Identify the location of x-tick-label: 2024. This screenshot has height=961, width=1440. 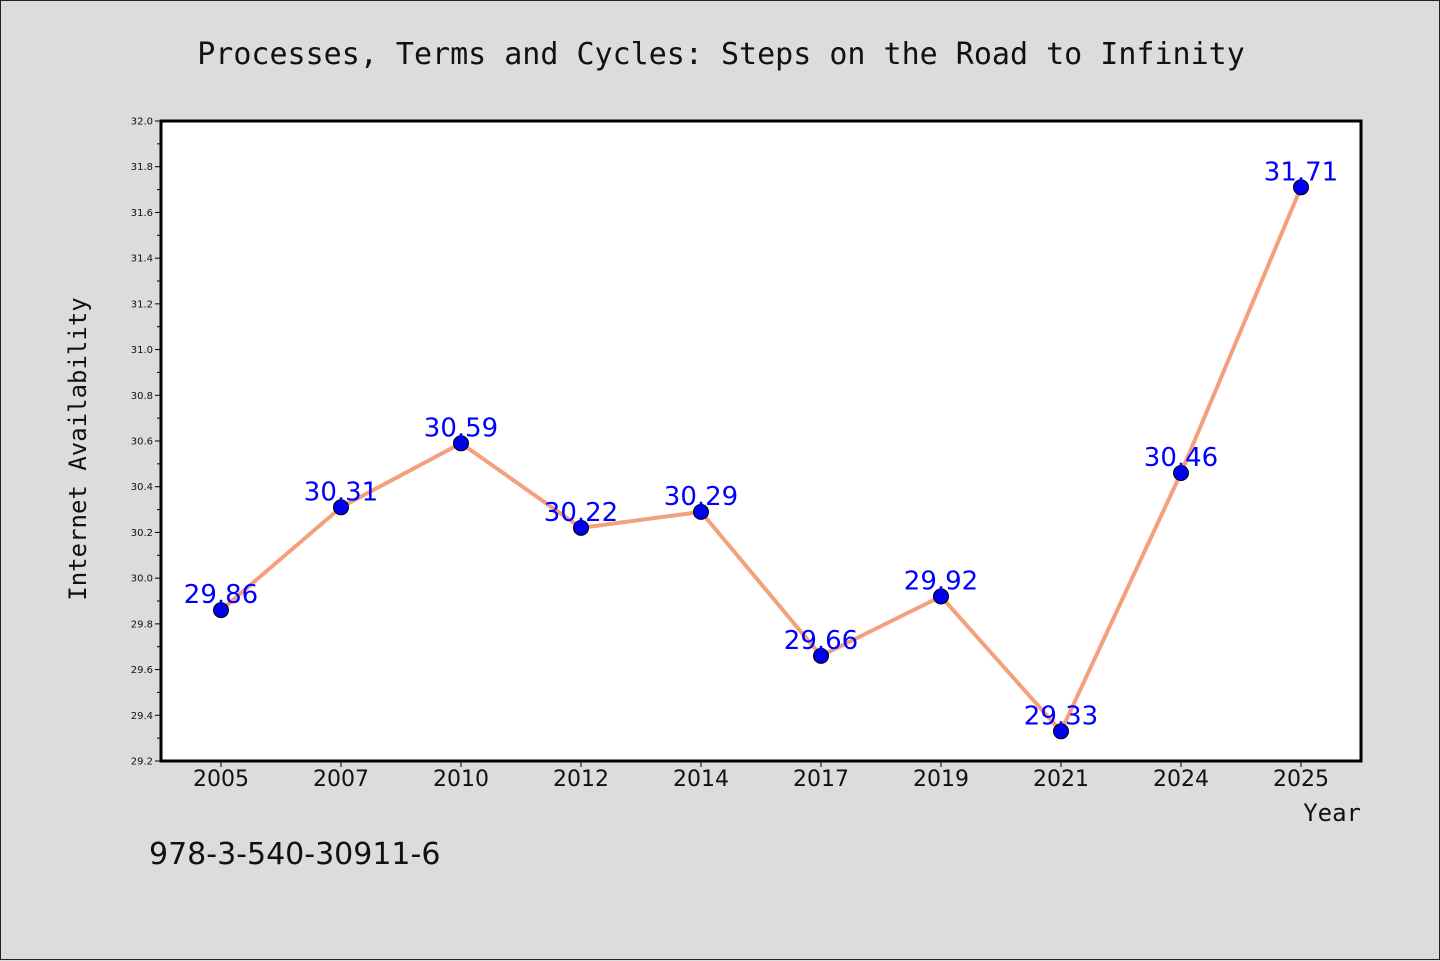
(1181, 779).